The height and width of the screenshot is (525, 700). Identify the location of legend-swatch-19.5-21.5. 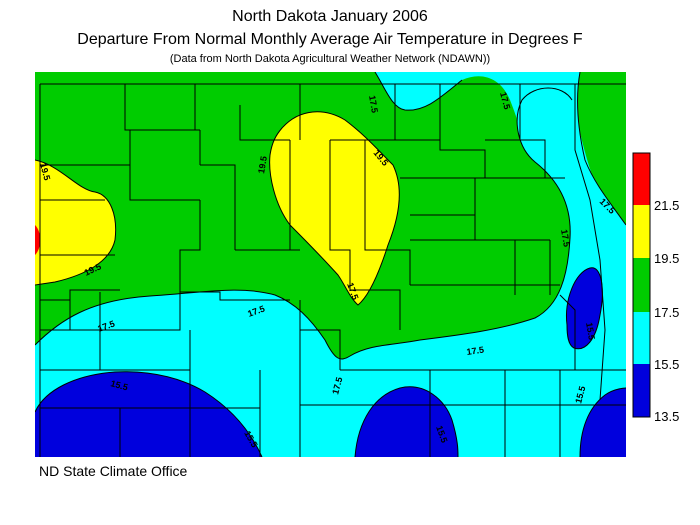
(641, 231).